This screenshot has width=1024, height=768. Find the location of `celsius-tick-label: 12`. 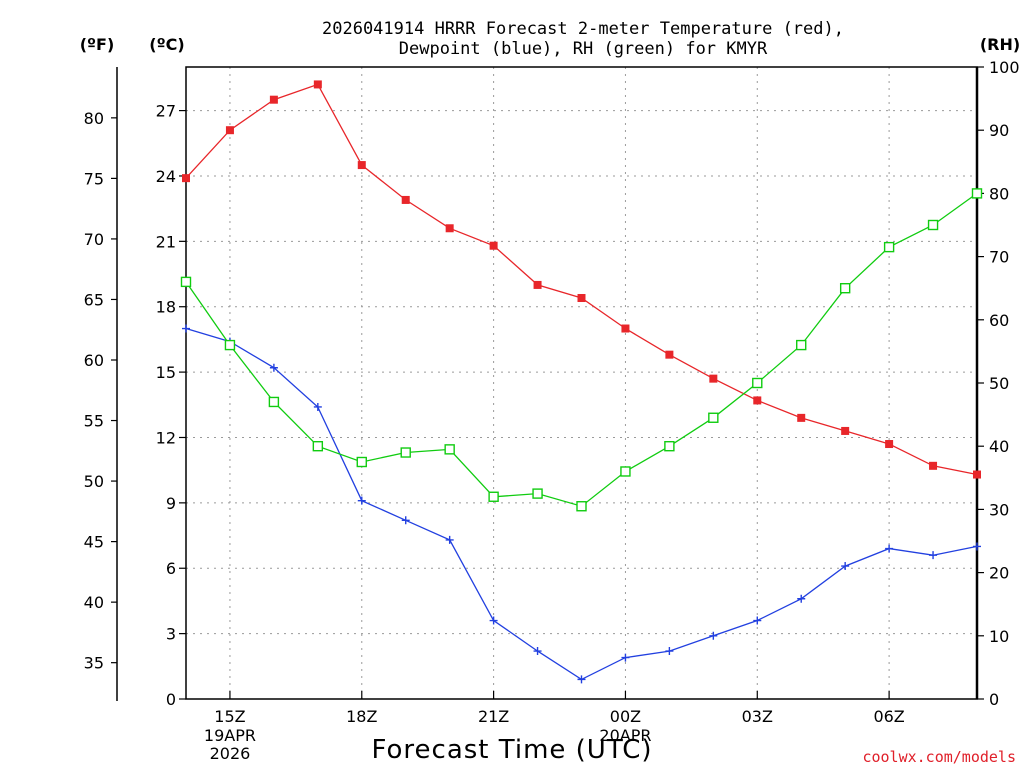

celsius-tick-label: 12 is located at coordinates (166, 437).